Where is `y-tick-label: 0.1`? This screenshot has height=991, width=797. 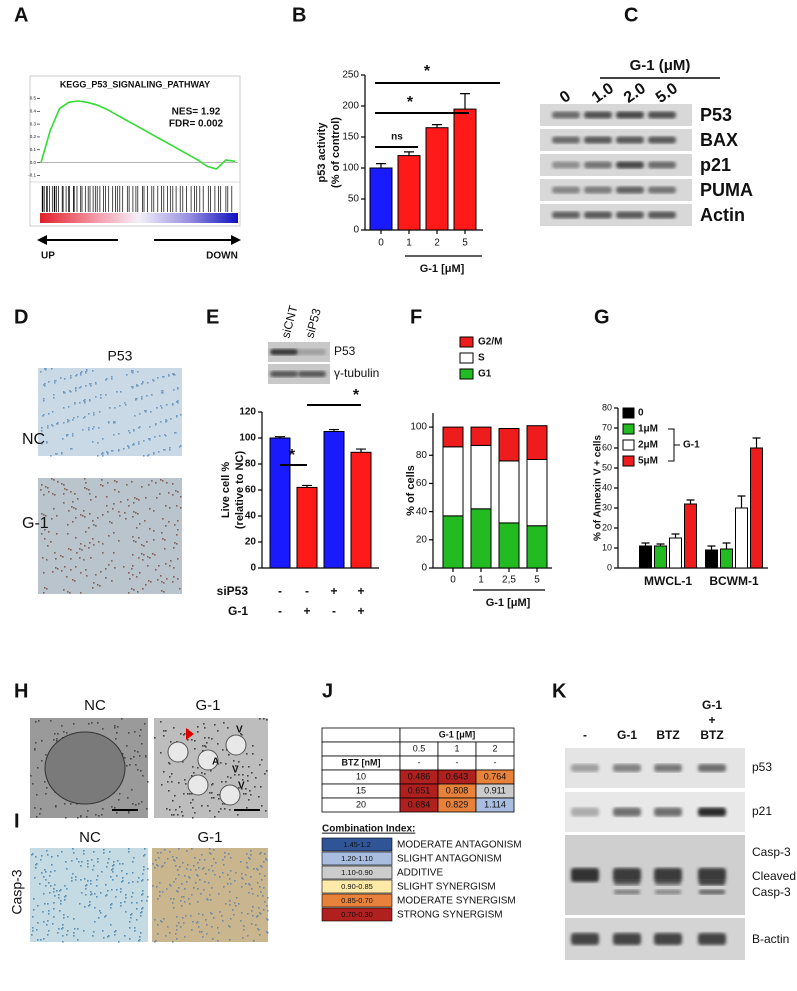 y-tick-label: 0.1 is located at coordinates (33, 149).